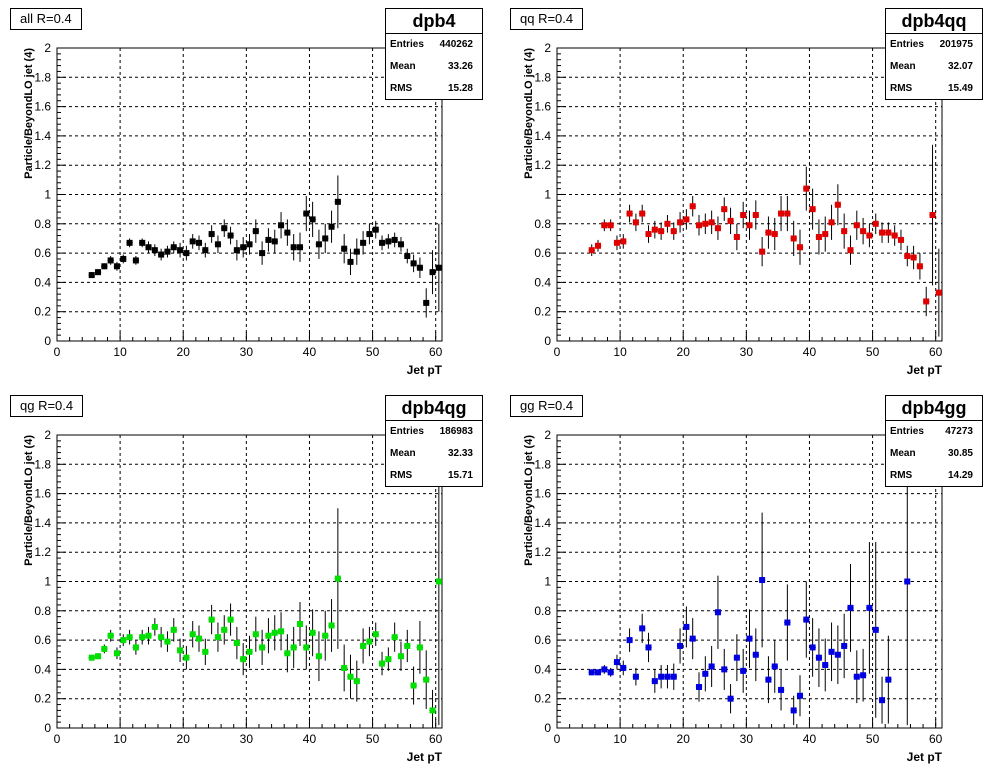  Describe the element at coordinates (42, 136) in the screenshot. I see `y-tick-label: 1.4` at that location.